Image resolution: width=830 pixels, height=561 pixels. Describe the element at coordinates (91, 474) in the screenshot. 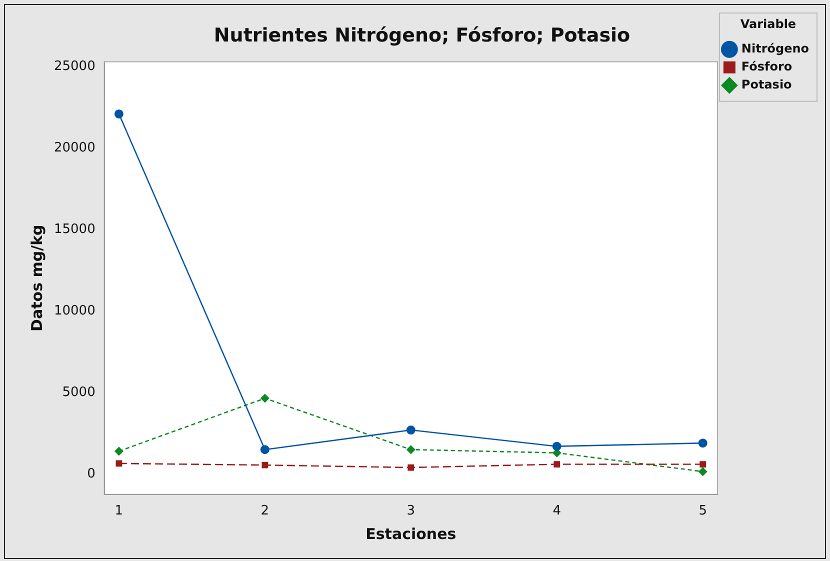

I see `y-tick-label: 0` at that location.